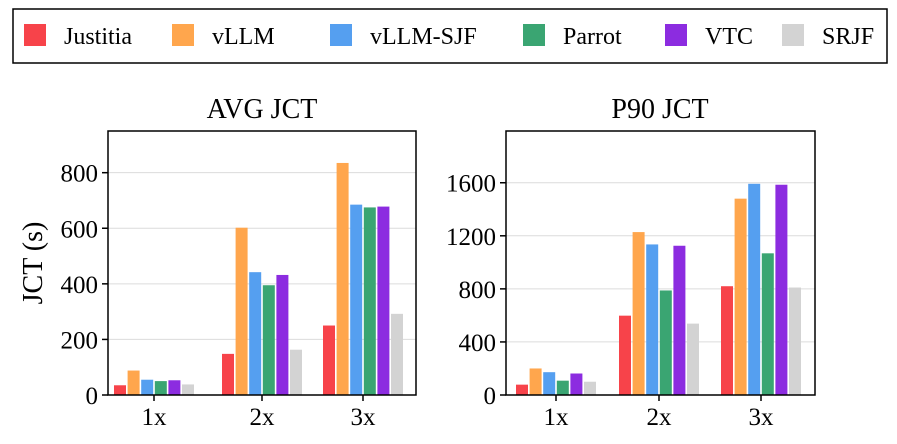 This screenshot has width=897, height=444. Describe the element at coordinates (490, 396) in the screenshot. I see `y-tick-label-p90-jct: 0` at that location.